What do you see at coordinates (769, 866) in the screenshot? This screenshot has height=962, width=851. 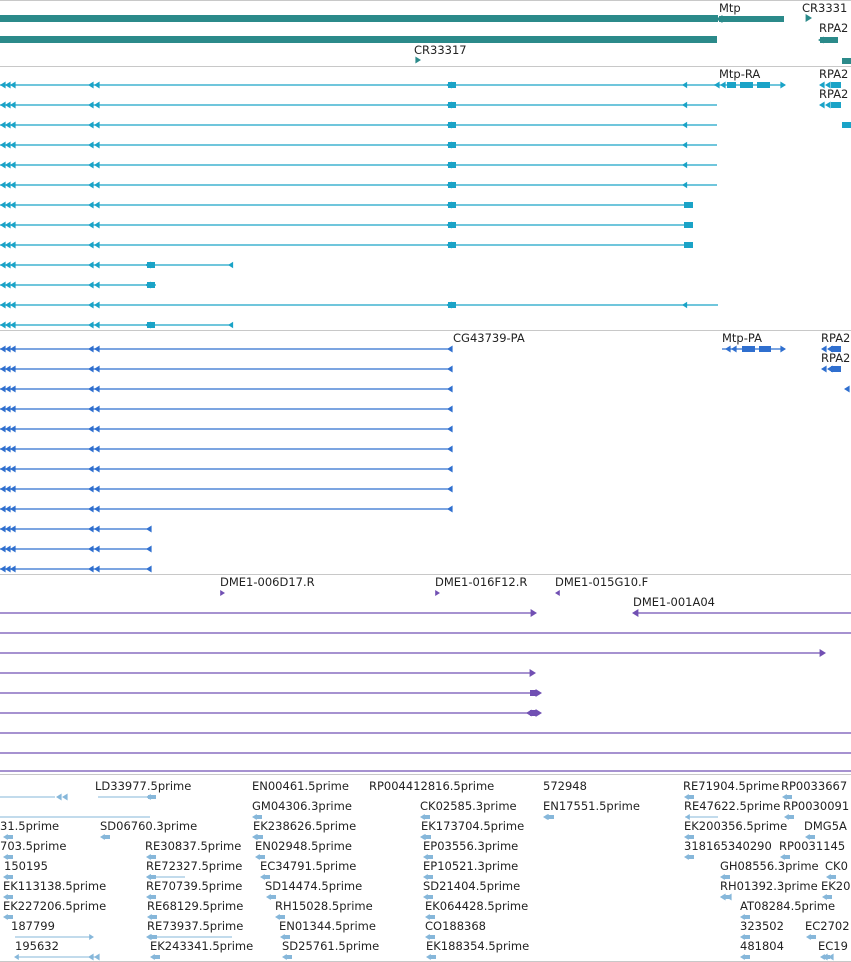 I see `est-label: GH08556.3prime` at bounding box center [769, 866].